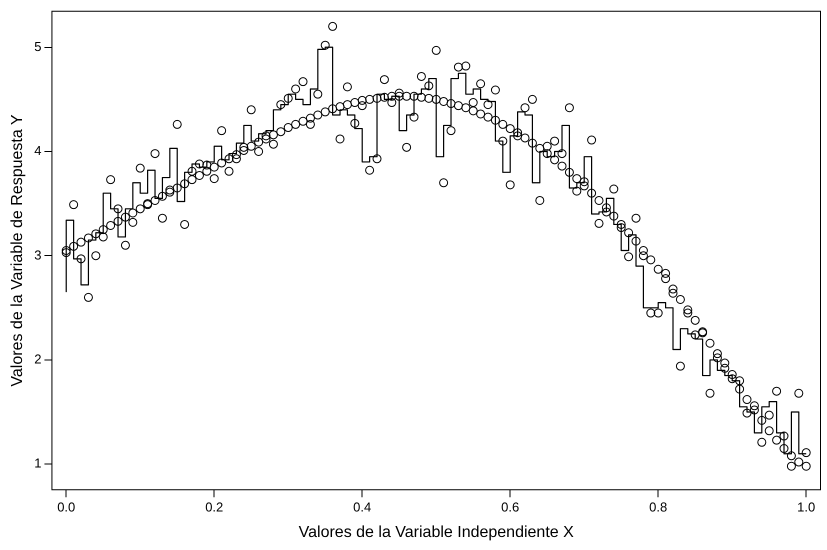 Image resolution: width=827 pixels, height=550 pixels. Describe the element at coordinates (510, 507) in the screenshot. I see `x-tick-label: 0.6` at that location.